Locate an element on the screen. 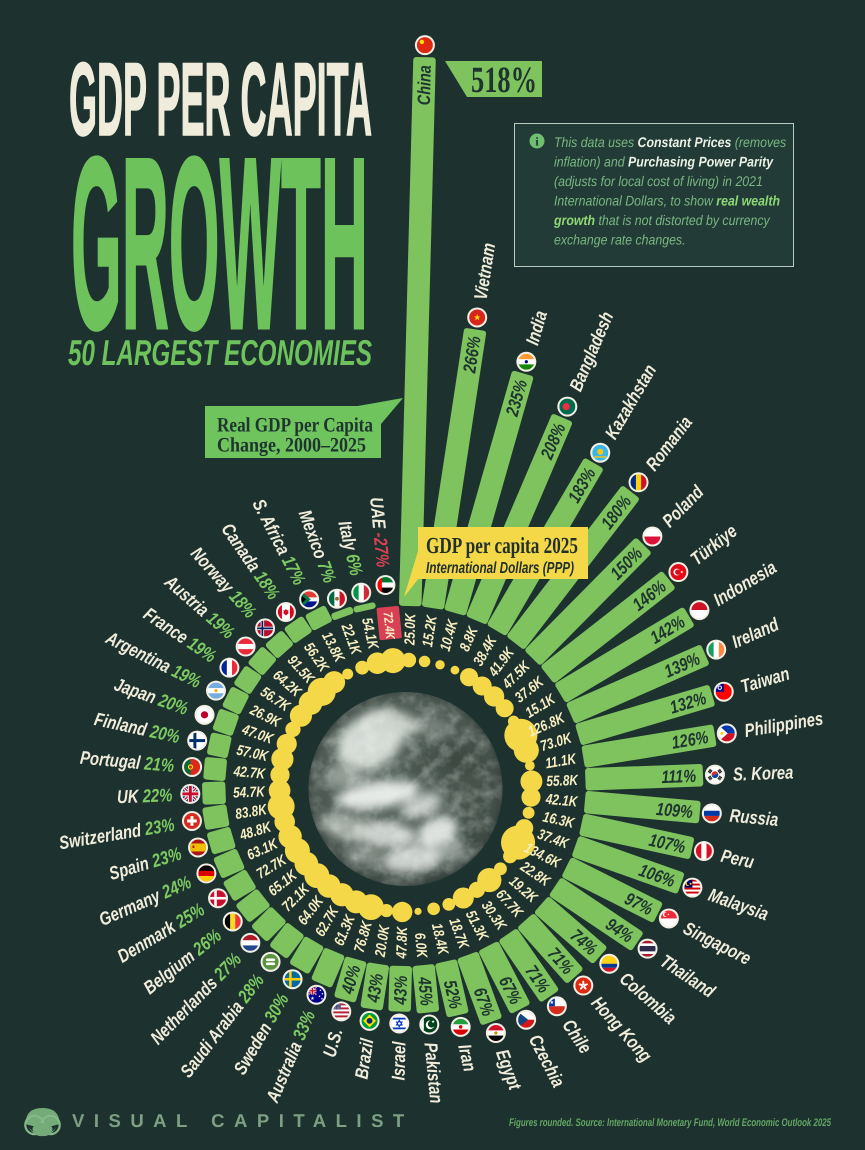 Image resolution: width=865 pixels, height=1150 pixels. svg-text: UK 22% is located at coordinates (145, 795).